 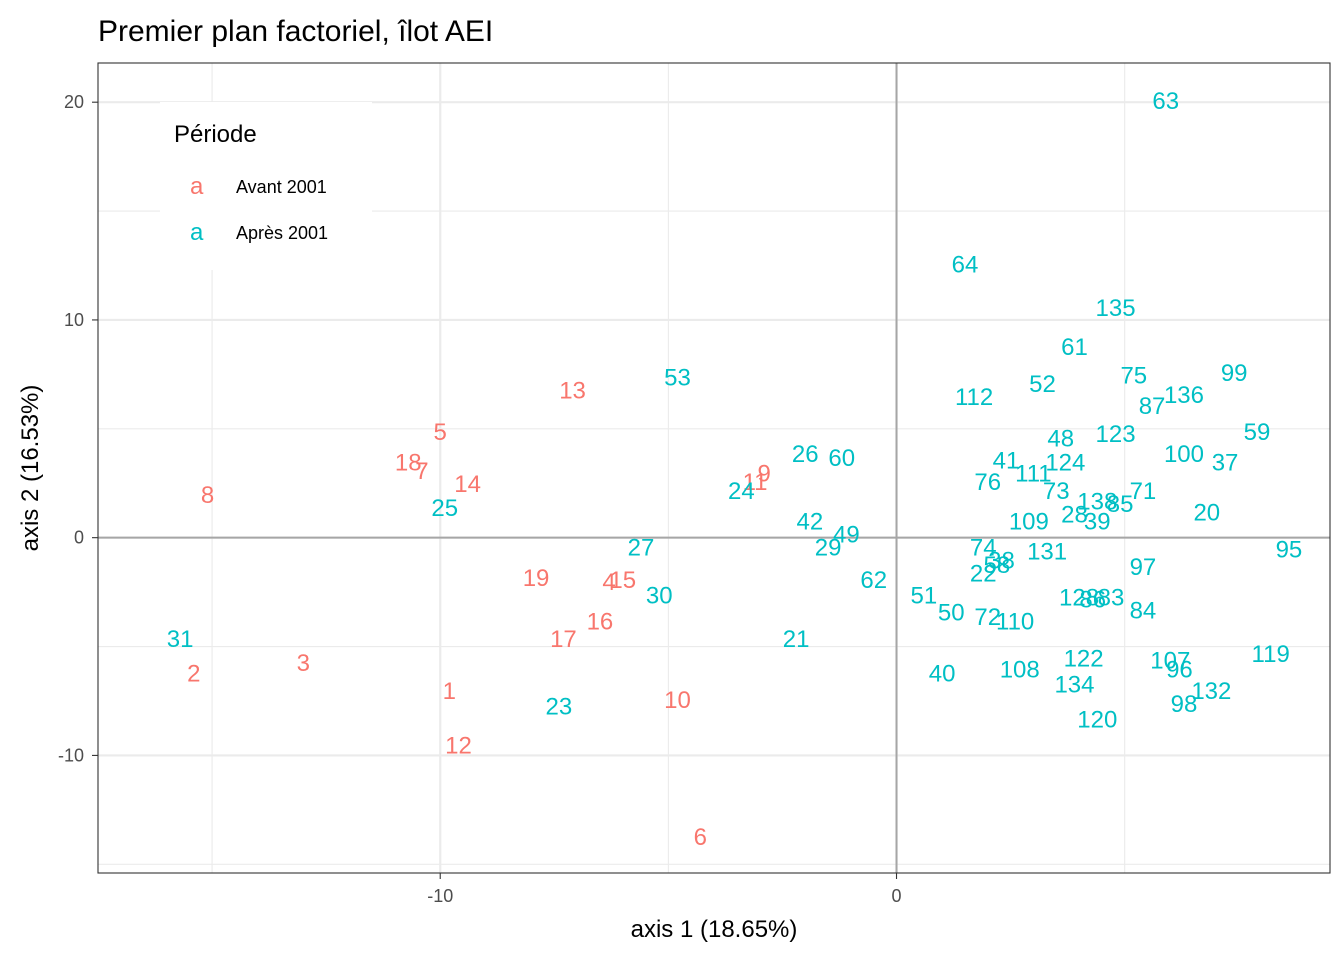 I want to click on point-label-apres: 110, so click(x=1015, y=621).